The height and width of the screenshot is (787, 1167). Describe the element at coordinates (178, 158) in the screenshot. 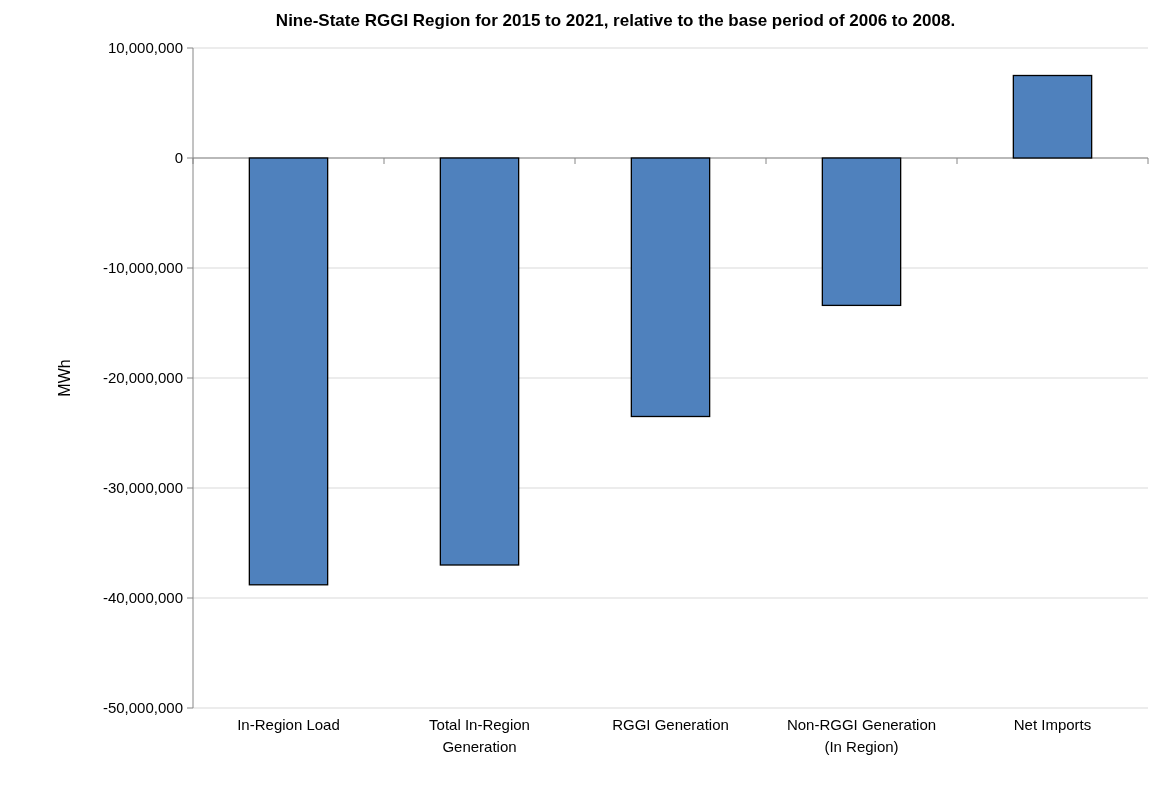

I see `y-tick-label: 0` at that location.